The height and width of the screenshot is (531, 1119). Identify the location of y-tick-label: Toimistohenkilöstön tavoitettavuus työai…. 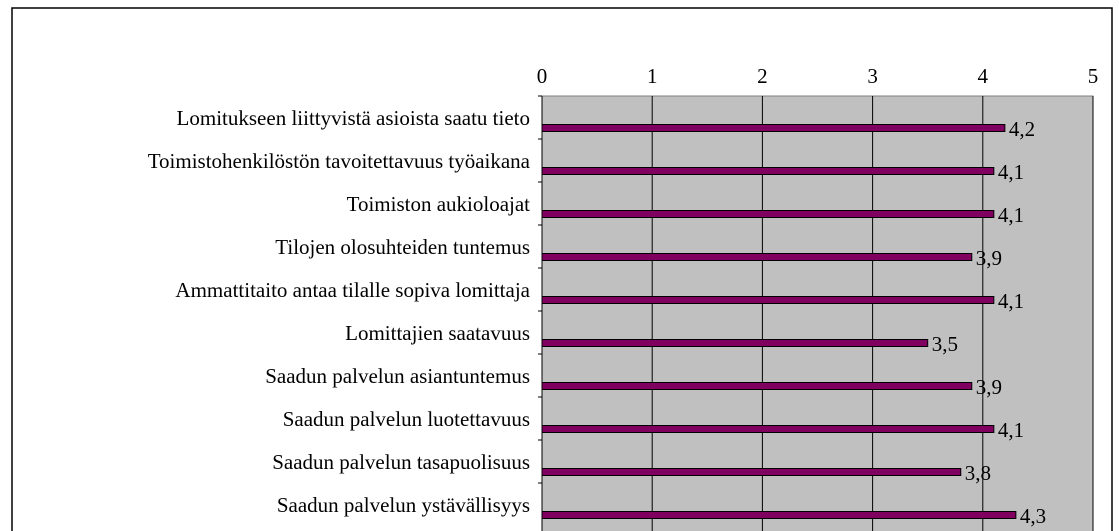
(339, 161).